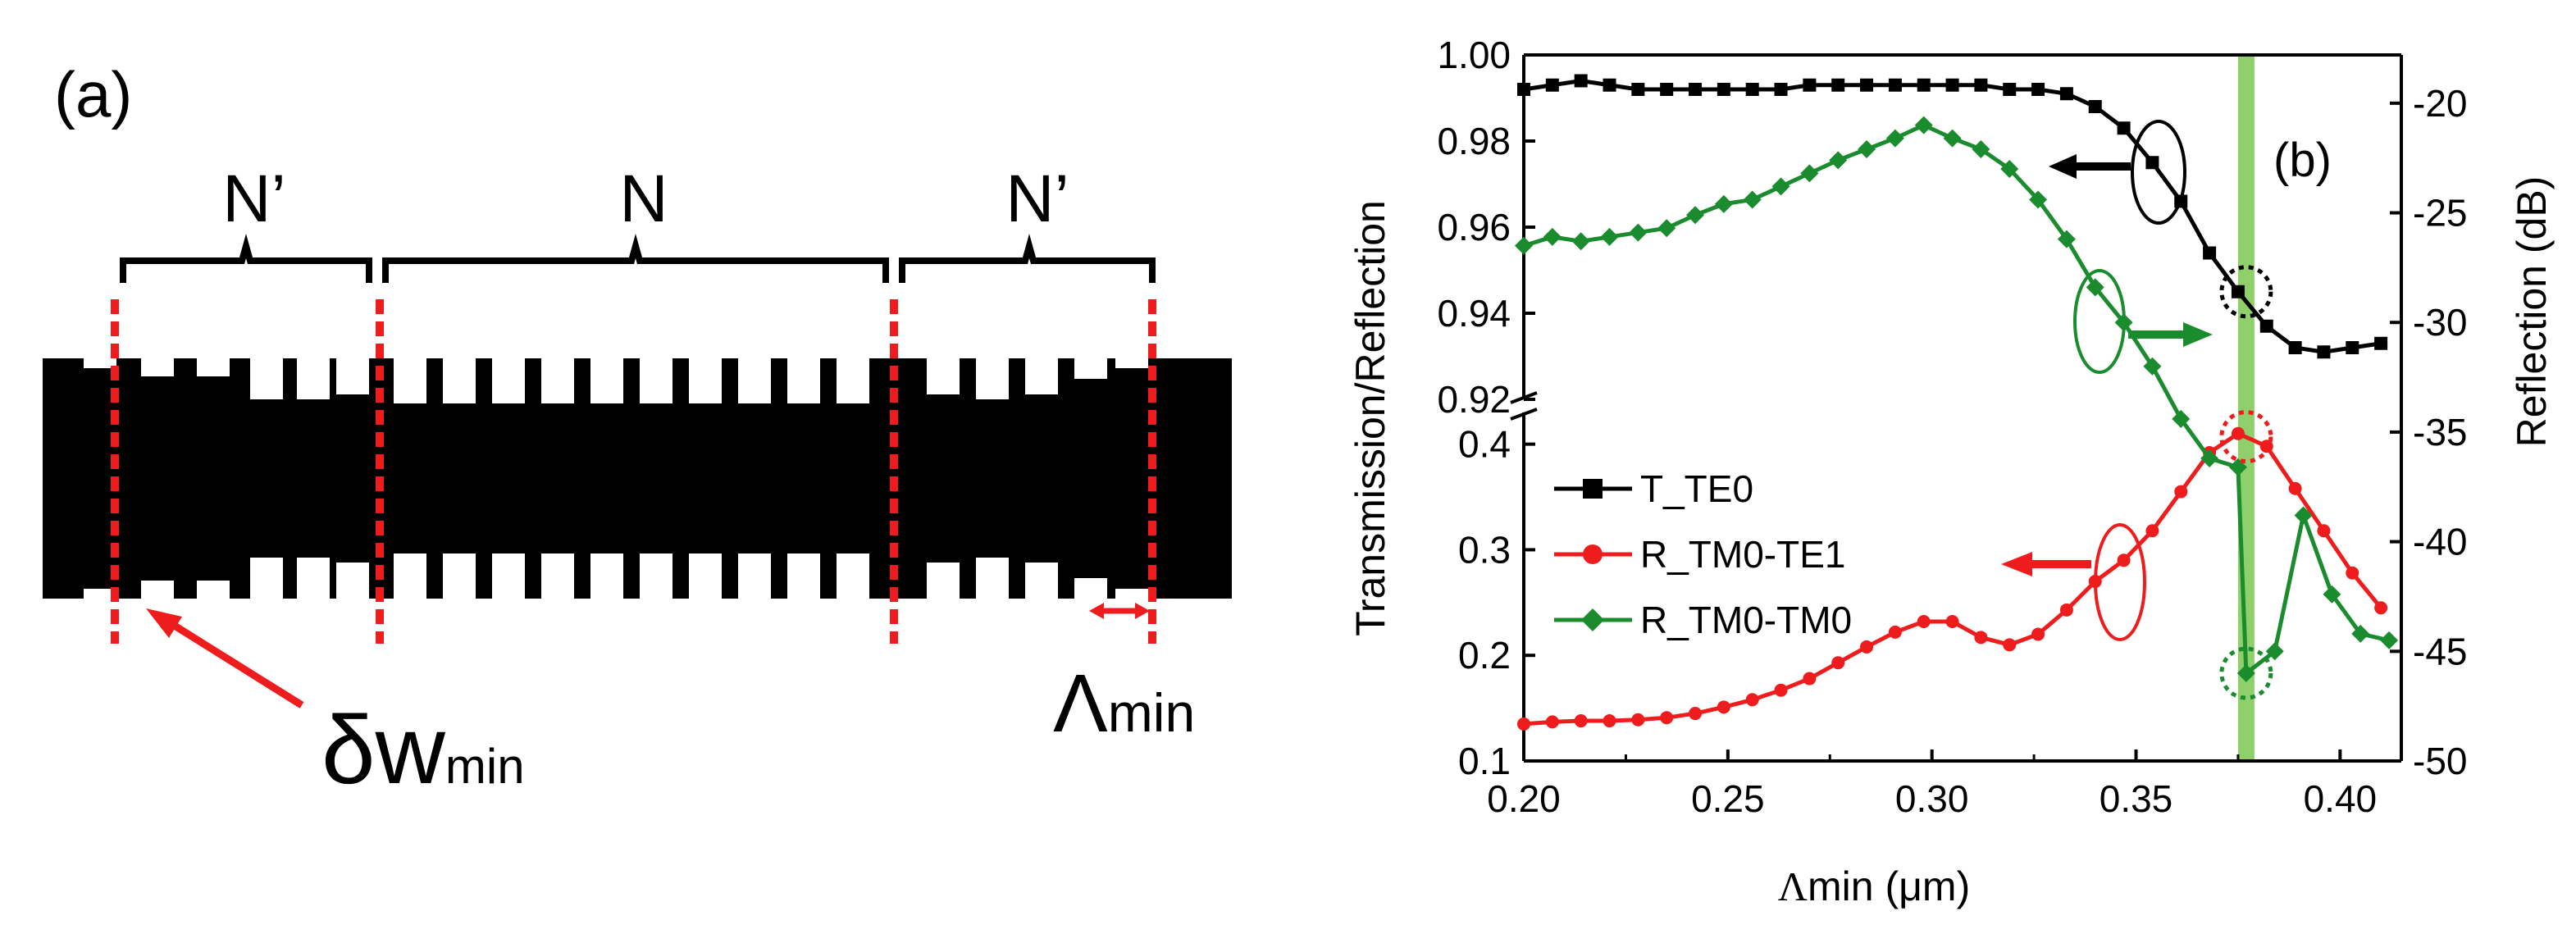  What do you see at coordinates (635, 258) in the screenshot?
I see `bracket-center` at bounding box center [635, 258].